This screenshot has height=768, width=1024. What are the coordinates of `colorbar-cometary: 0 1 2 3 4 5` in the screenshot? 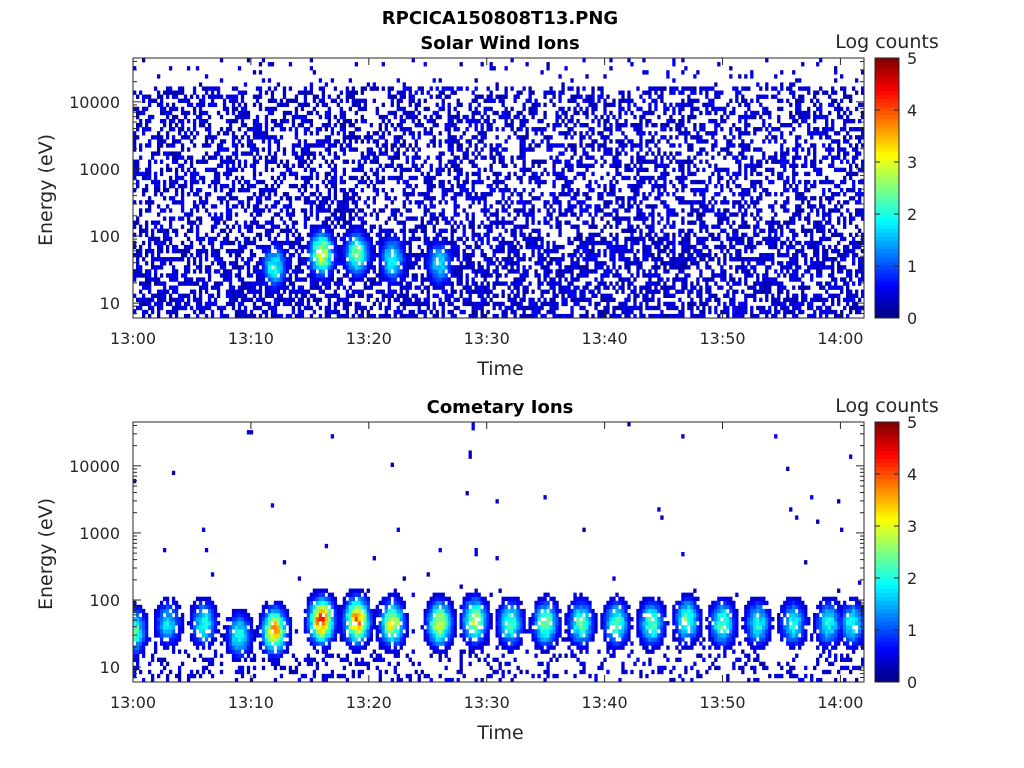 It's located at (895, 552).